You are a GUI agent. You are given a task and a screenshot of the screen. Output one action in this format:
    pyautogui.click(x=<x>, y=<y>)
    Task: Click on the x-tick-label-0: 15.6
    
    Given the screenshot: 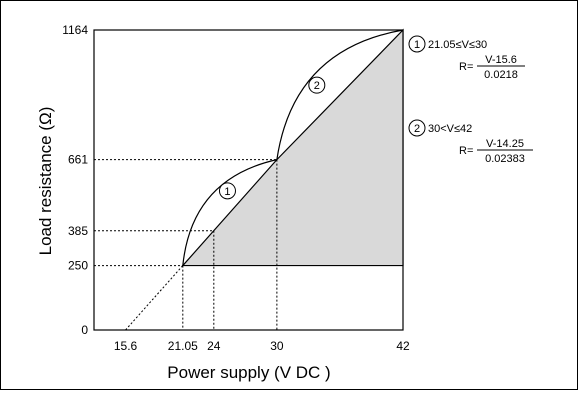 What is the action you would take?
    pyautogui.click(x=126, y=346)
    